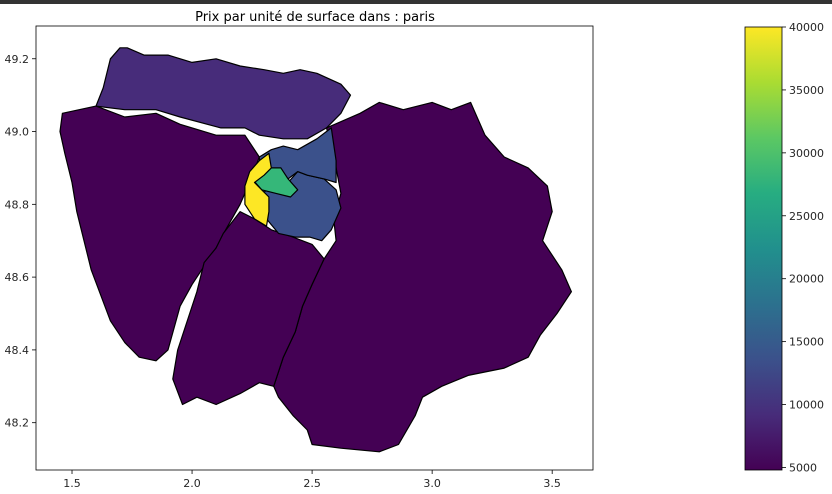 The width and height of the screenshot is (832, 494). I want to click on colorbar, so click(763, 248).